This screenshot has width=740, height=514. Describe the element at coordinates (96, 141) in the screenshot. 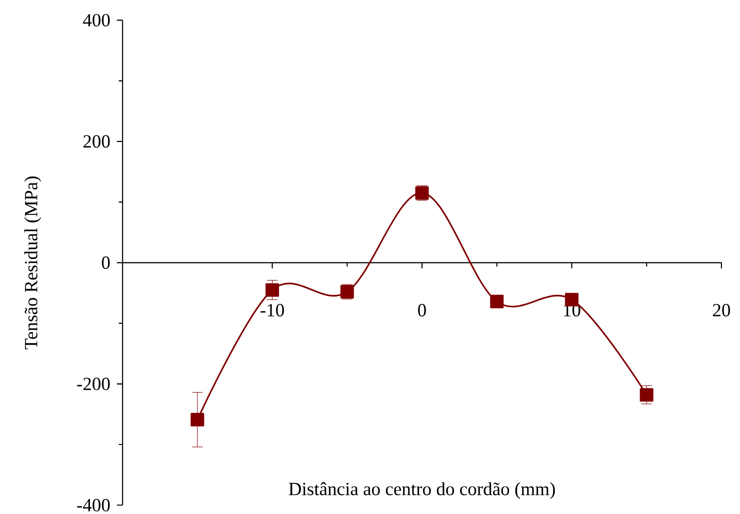

I see `y-tick-label: 200` at that location.